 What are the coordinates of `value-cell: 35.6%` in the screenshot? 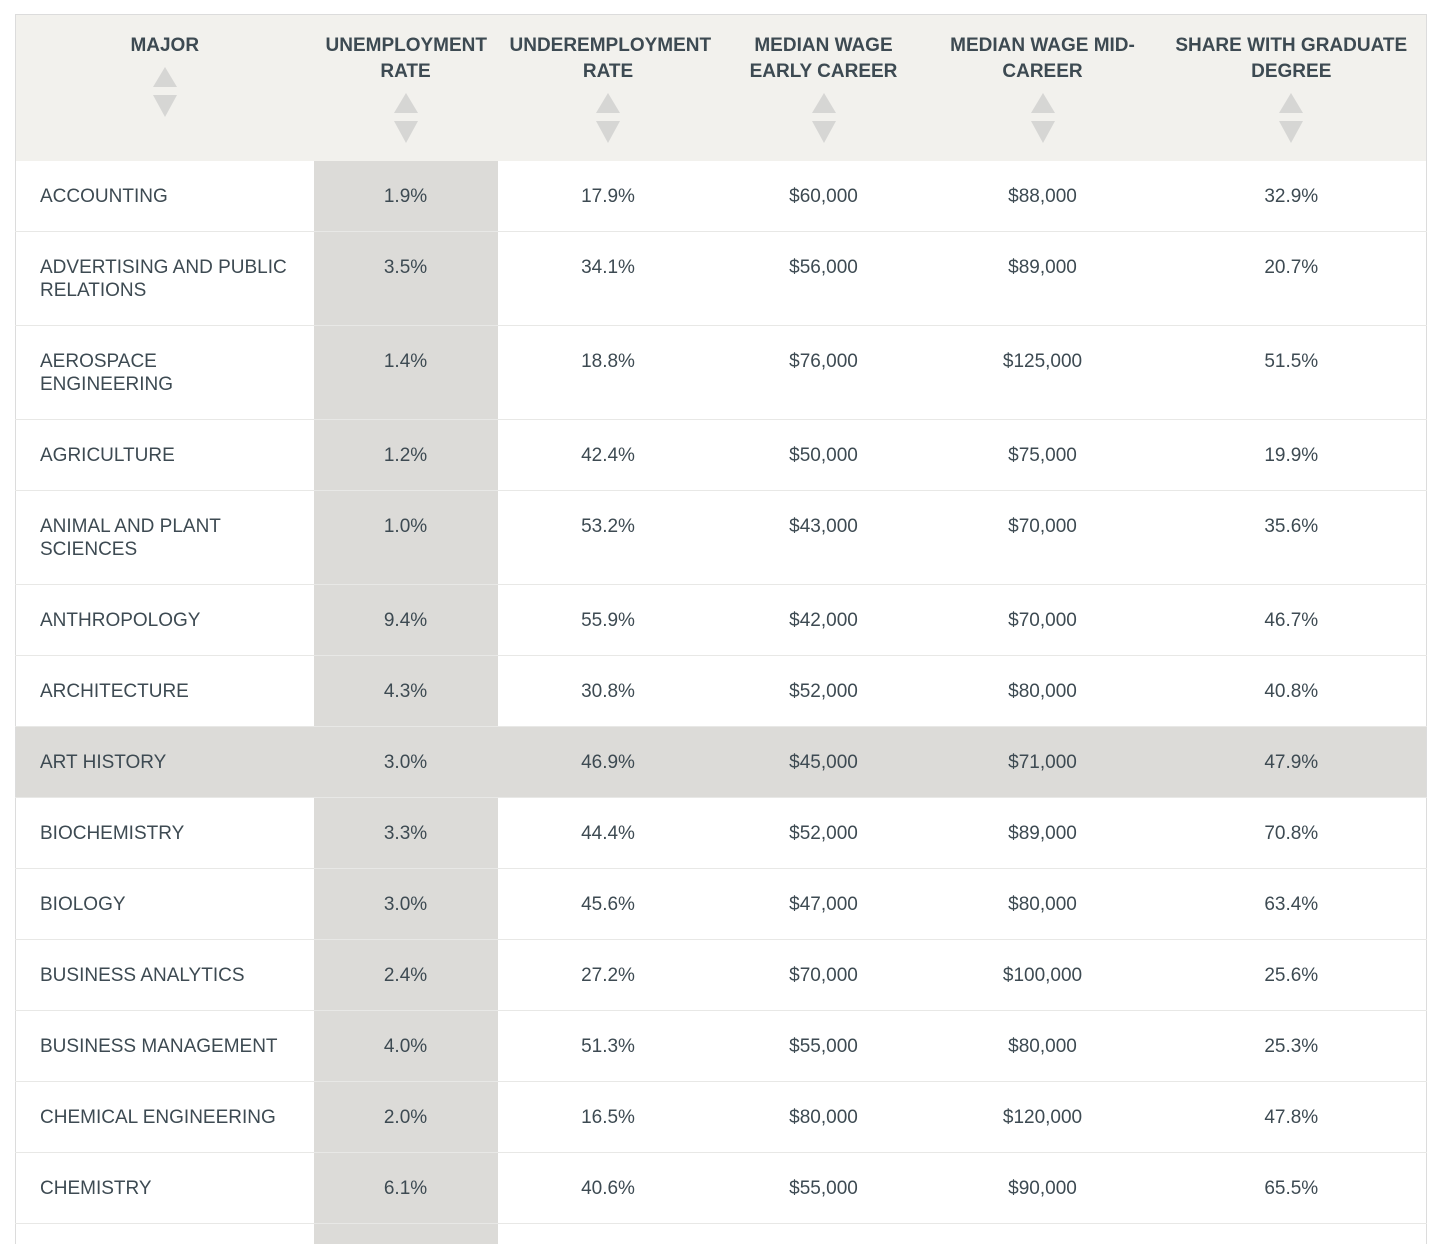 It's located at (1291, 537).